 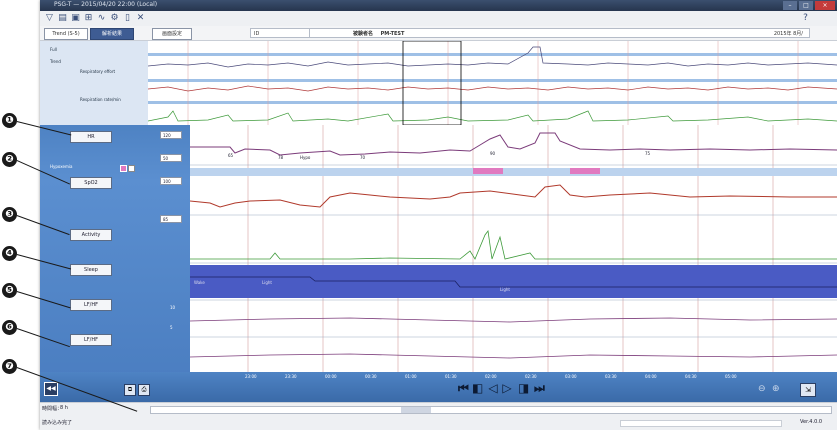 What do you see at coordinates (371, 376) in the screenshot?
I see `time-axis-label: 00:30` at bounding box center [371, 376].